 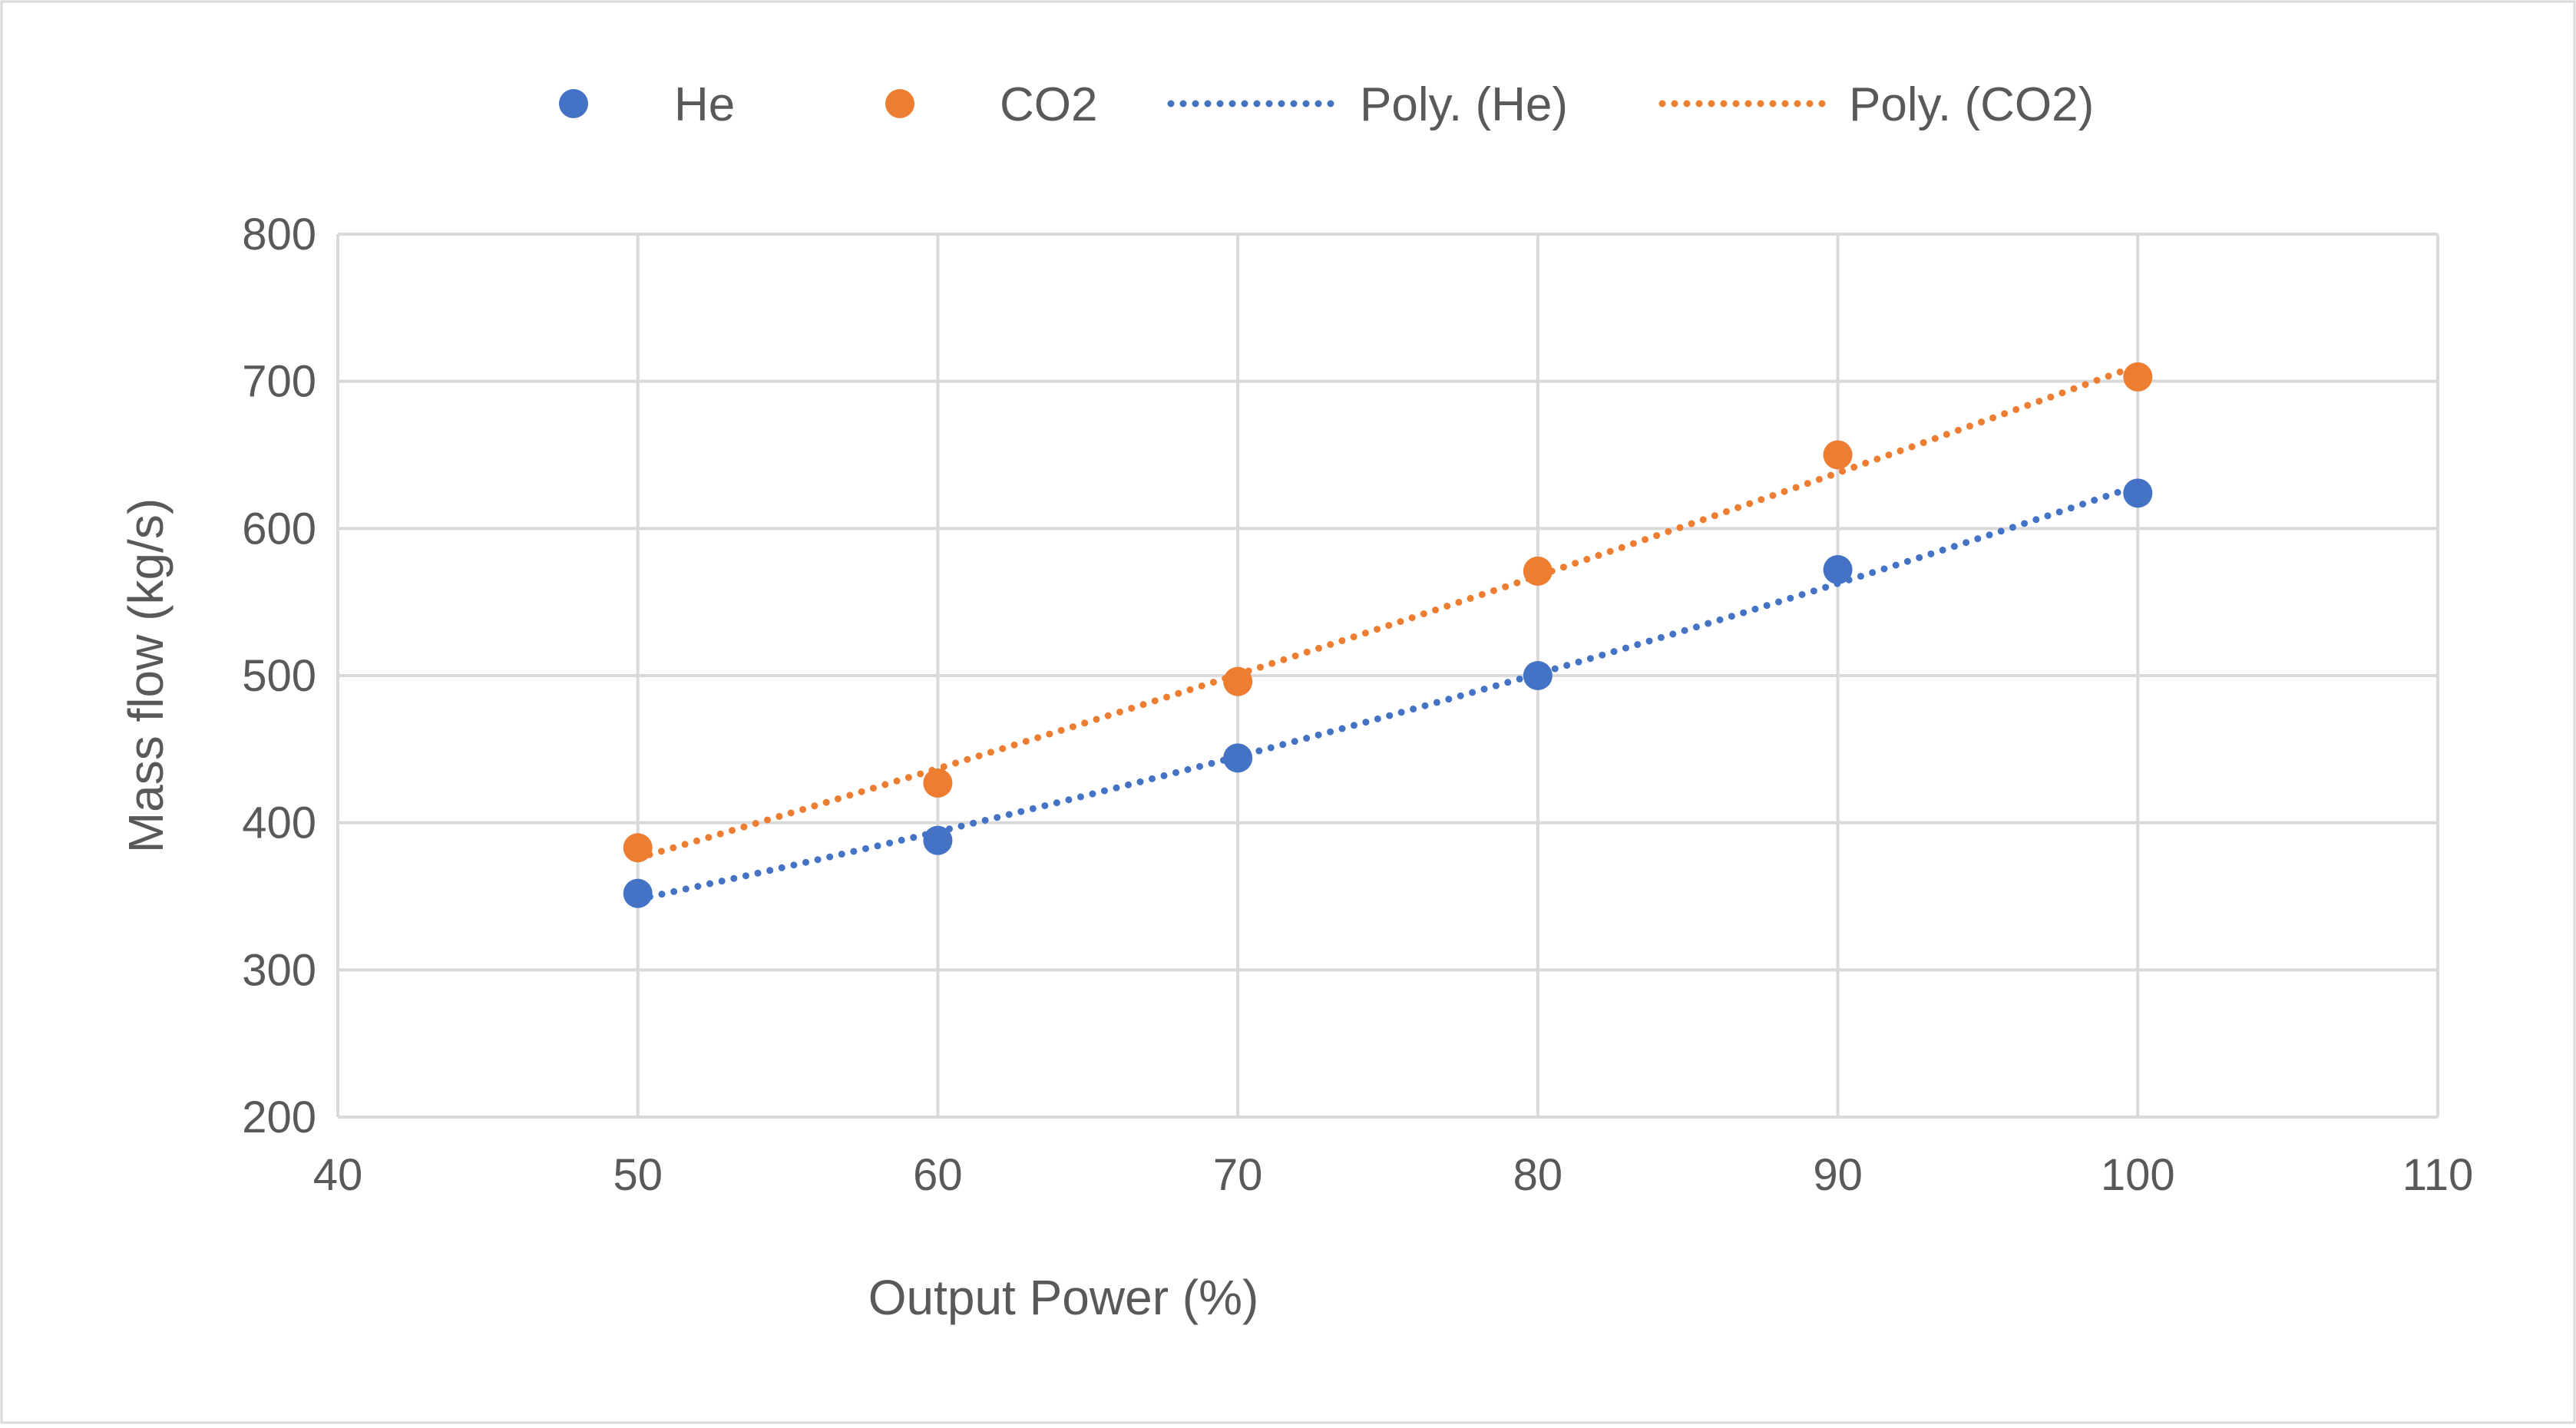 I want to click on x-tick-label: 110, so click(x=2437, y=1175).